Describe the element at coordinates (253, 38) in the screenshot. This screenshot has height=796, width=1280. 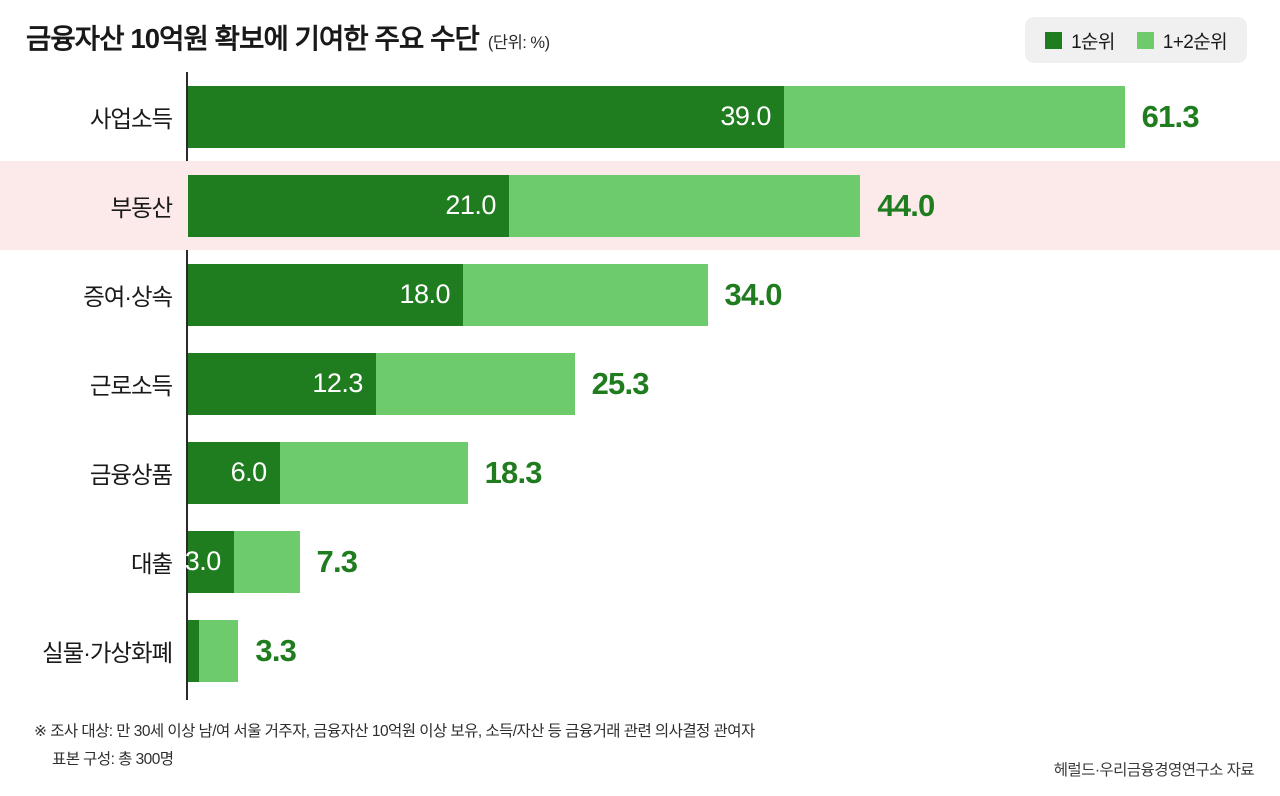
I see `page-title: 금융자산 10억원 확보에 기여한 주요 수단` at that location.